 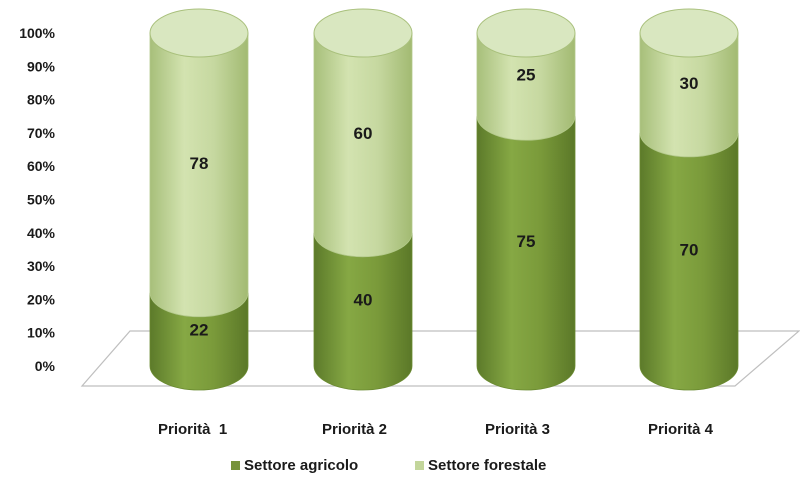 I want to click on x-tick-label: Priorità 2, so click(x=354, y=429).